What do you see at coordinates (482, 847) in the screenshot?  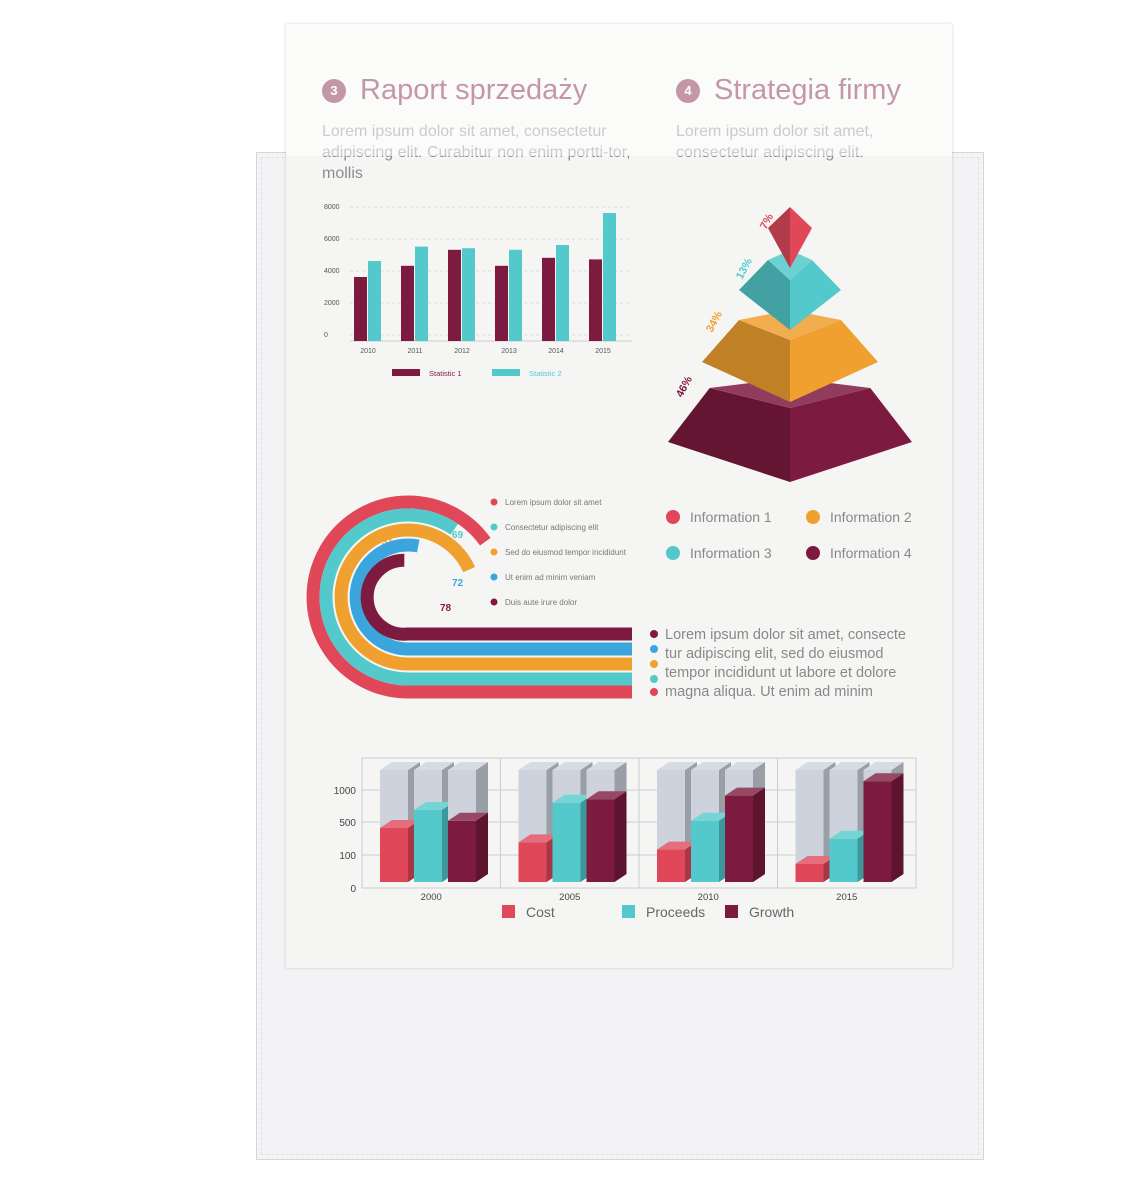 I see `col-growth-2000-side` at bounding box center [482, 847].